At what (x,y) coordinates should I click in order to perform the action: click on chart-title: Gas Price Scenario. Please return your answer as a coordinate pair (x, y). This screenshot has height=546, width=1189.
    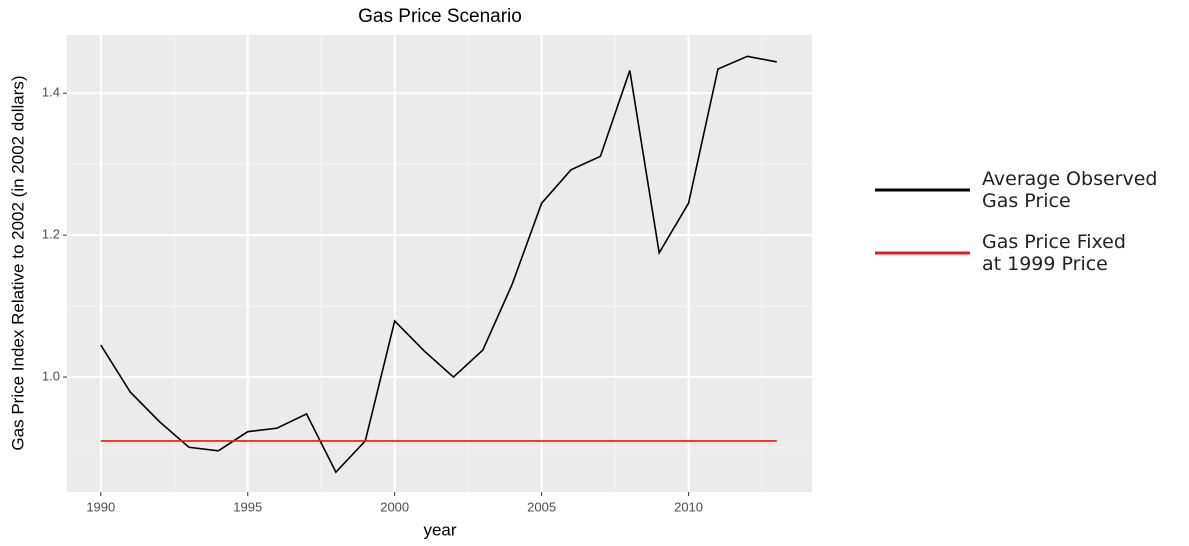
    Looking at the image, I should click on (440, 16).